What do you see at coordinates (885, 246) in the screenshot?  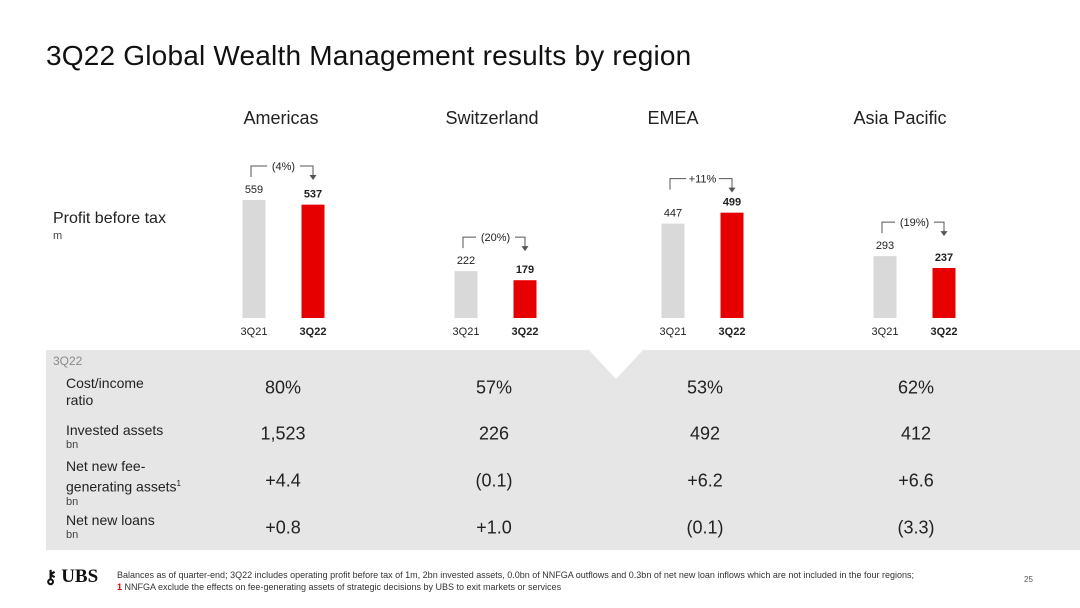 I see `bar-value-label: 293` at bounding box center [885, 246].